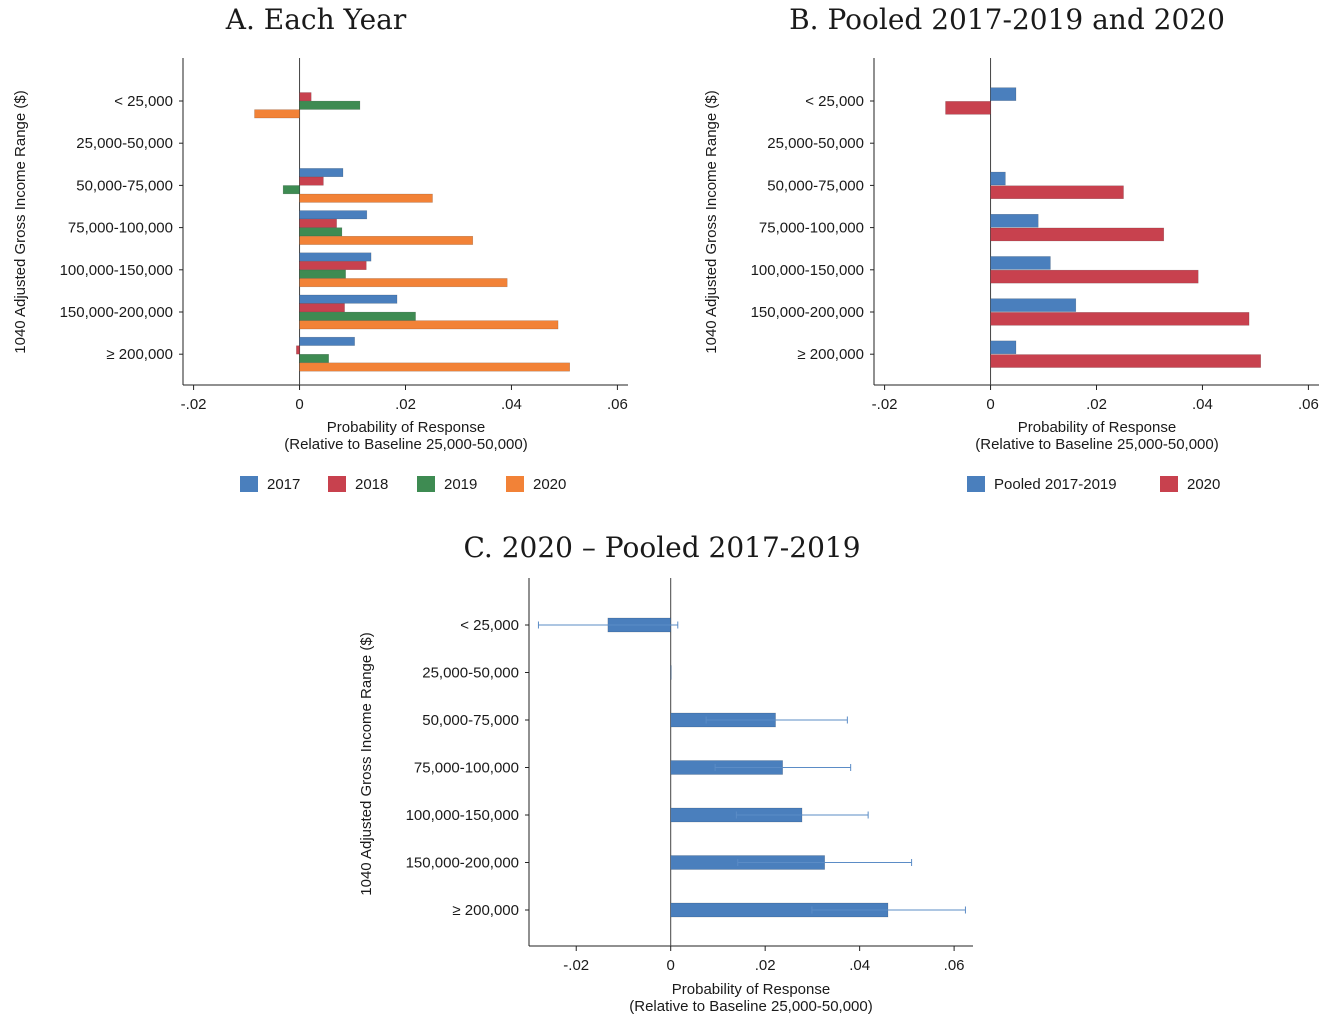 The image size is (1323, 1016). I want to click on panel-c-x-axis-label-line1: Probability of Response, so click(751, 989).